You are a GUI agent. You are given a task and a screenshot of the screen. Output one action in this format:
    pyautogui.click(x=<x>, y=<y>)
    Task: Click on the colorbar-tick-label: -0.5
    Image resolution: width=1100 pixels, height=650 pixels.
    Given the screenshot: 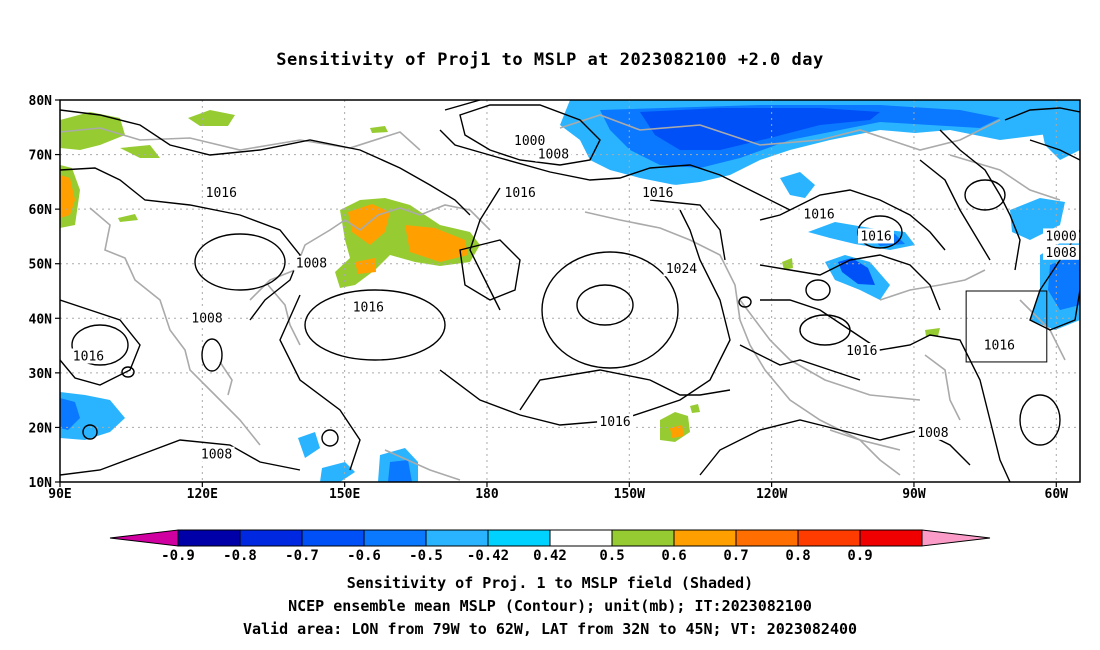 What is the action you would take?
    pyautogui.click(x=426, y=556)
    